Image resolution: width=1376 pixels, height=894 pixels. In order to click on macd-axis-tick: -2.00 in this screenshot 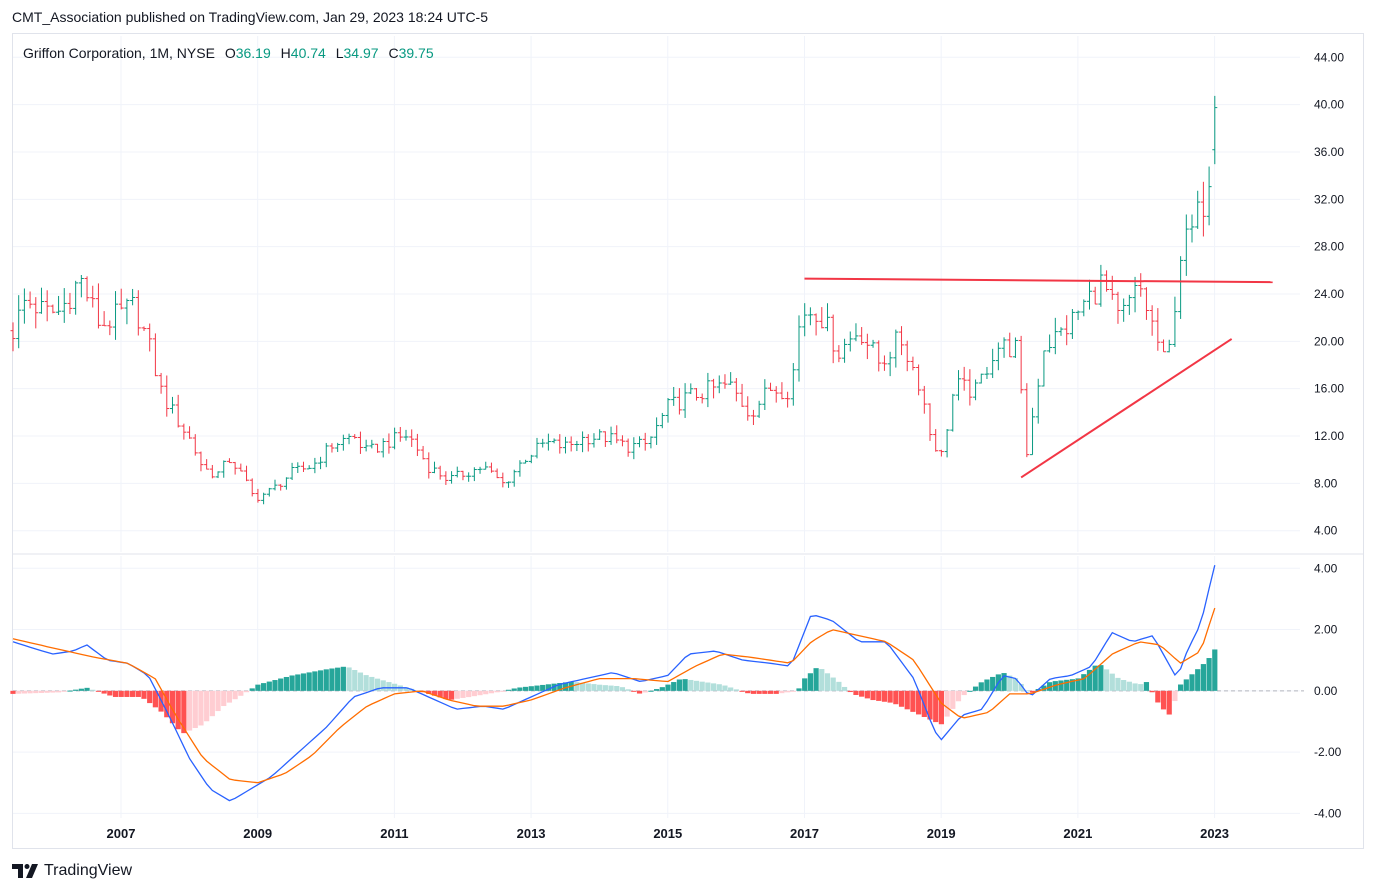, I will do `click(1328, 752)`.